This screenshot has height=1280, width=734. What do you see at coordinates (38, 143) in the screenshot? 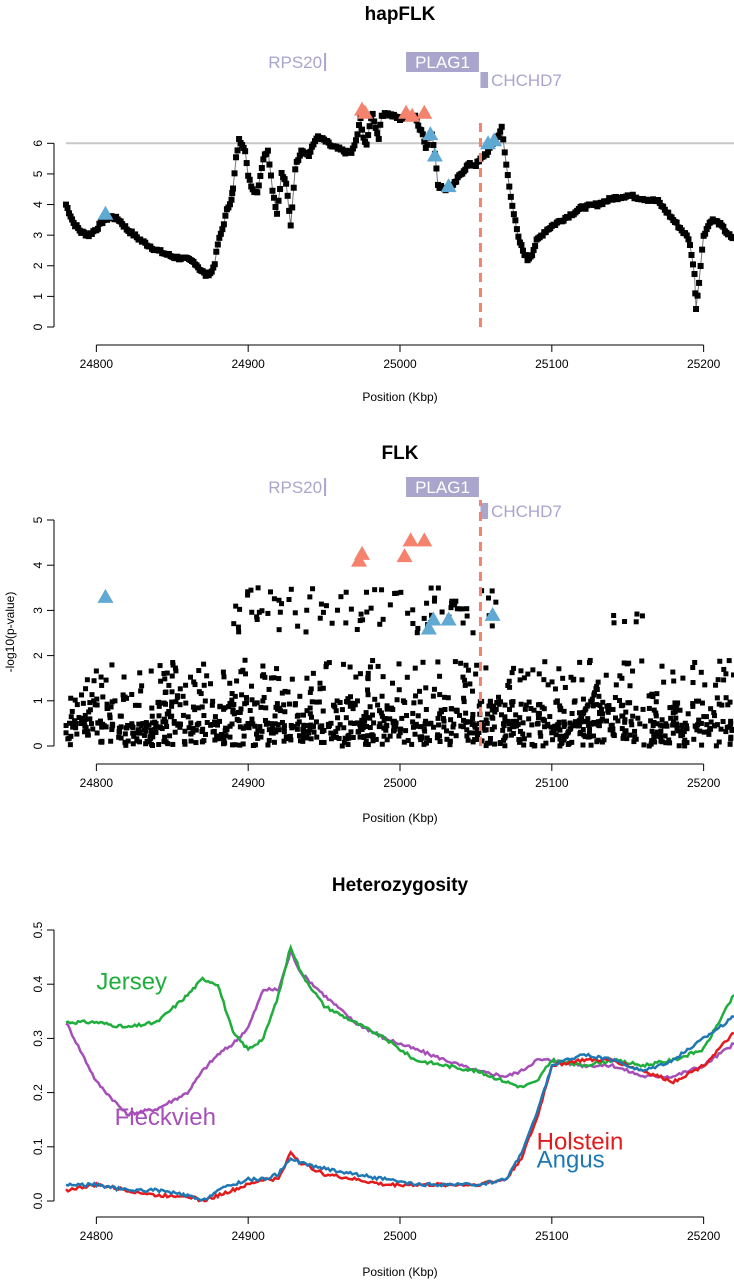
I see `y-tick-label: 6` at bounding box center [38, 143].